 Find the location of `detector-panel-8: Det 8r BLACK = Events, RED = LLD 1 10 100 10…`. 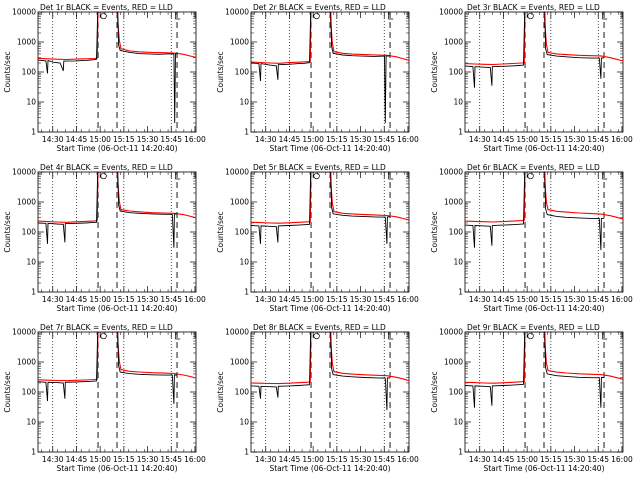

detector-panel-8: Det 8r BLACK = Events, RED = LLD 1 10 100 10… is located at coordinates (317, 398).